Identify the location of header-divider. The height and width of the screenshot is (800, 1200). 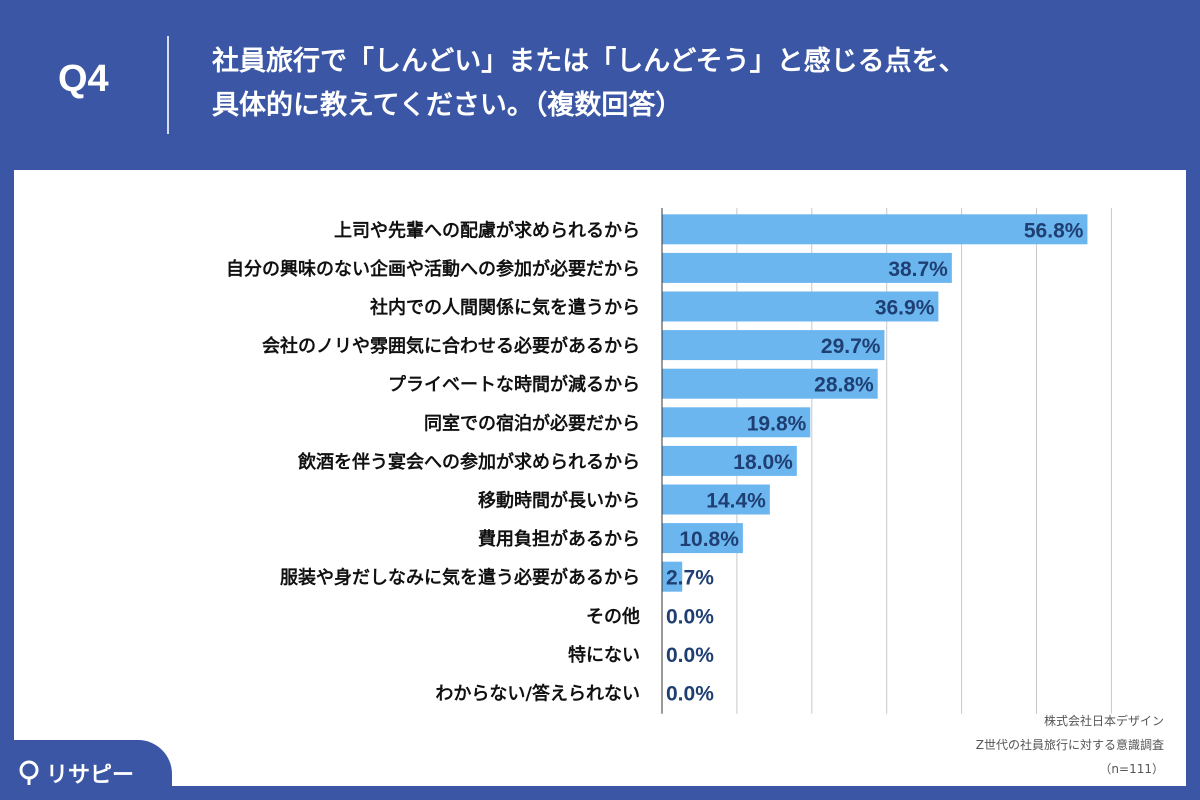
(168, 85).